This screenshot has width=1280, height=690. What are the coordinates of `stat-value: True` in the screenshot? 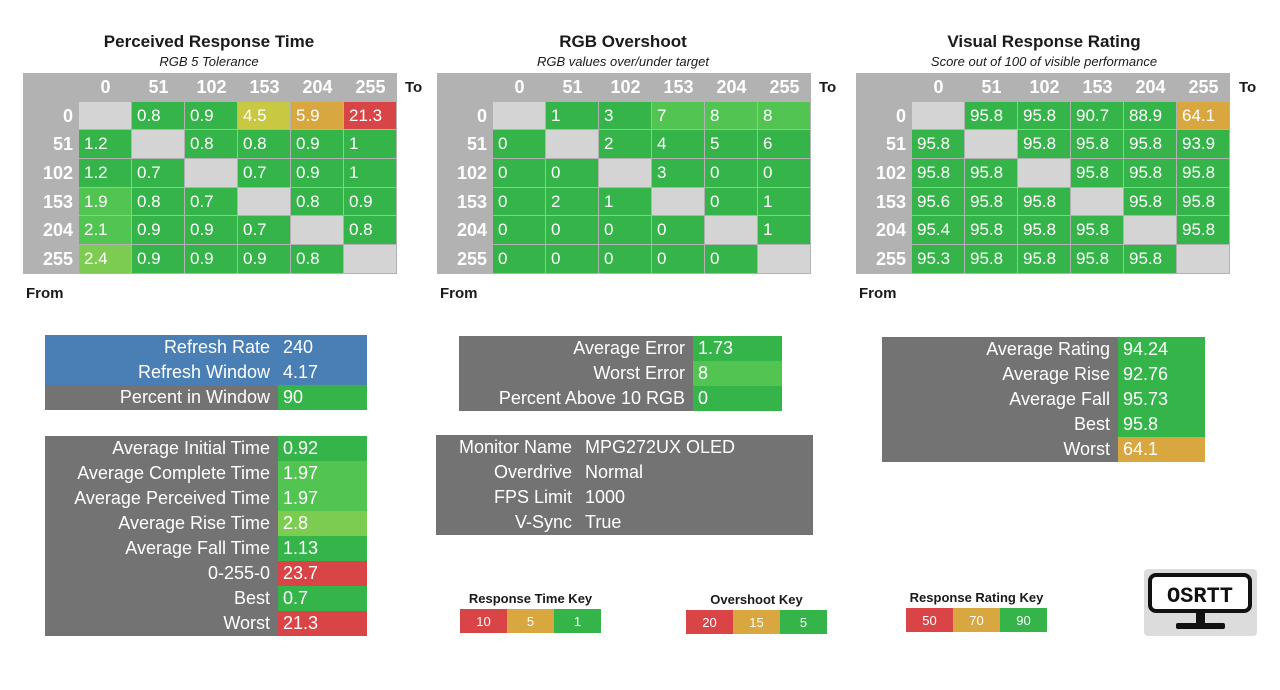 It's located at (696, 522).